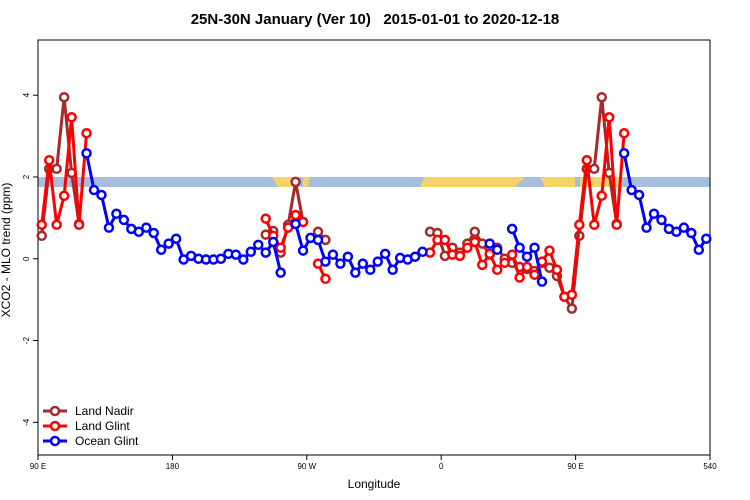 The image size is (750, 500). What do you see at coordinates (306, 466) in the screenshot?
I see `x-tick-label: 90 W` at bounding box center [306, 466].